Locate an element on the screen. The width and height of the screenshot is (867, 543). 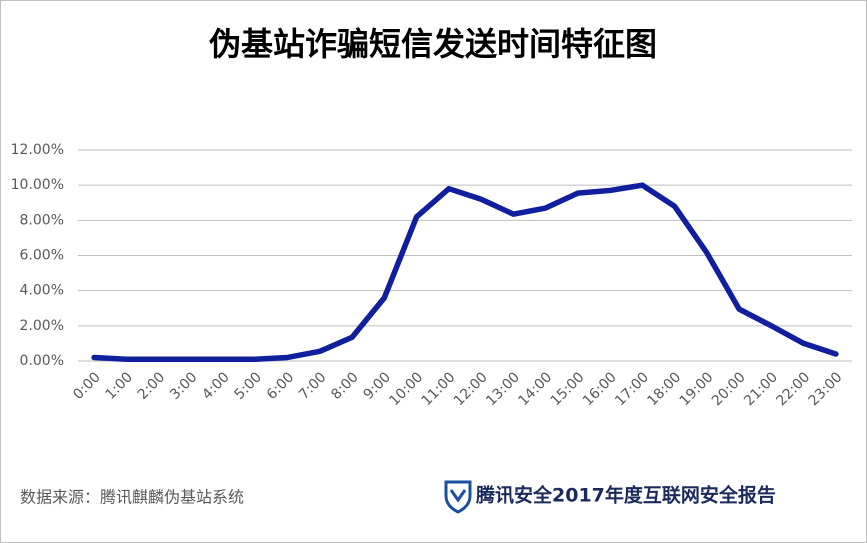
y-tick-label: 4.00% is located at coordinates (42, 291).